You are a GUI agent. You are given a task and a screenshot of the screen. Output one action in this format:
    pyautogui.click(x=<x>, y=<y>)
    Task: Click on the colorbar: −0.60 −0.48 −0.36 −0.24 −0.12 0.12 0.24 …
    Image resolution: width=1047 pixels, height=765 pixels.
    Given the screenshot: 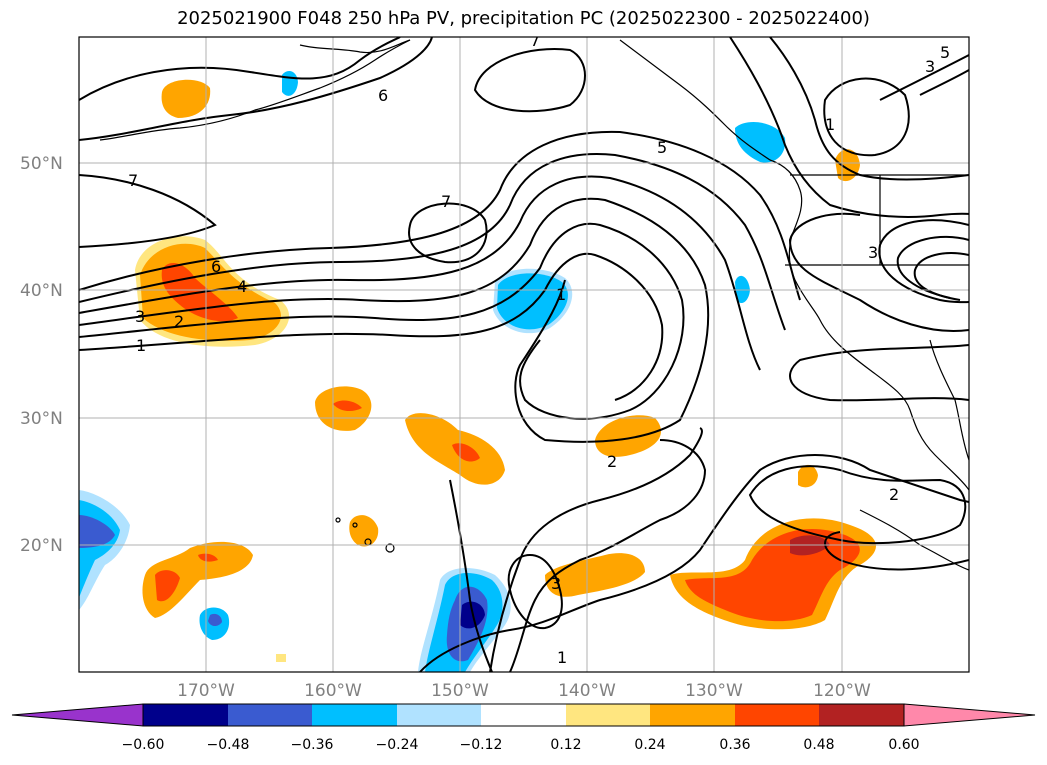 What is the action you would take?
    pyautogui.click(x=523, y=728)
    